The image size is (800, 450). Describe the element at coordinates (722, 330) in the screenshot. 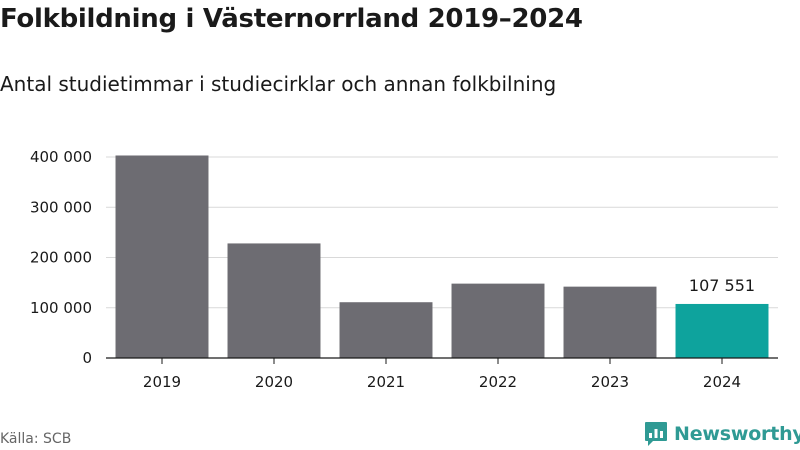

I see `bar-2024` at that location.